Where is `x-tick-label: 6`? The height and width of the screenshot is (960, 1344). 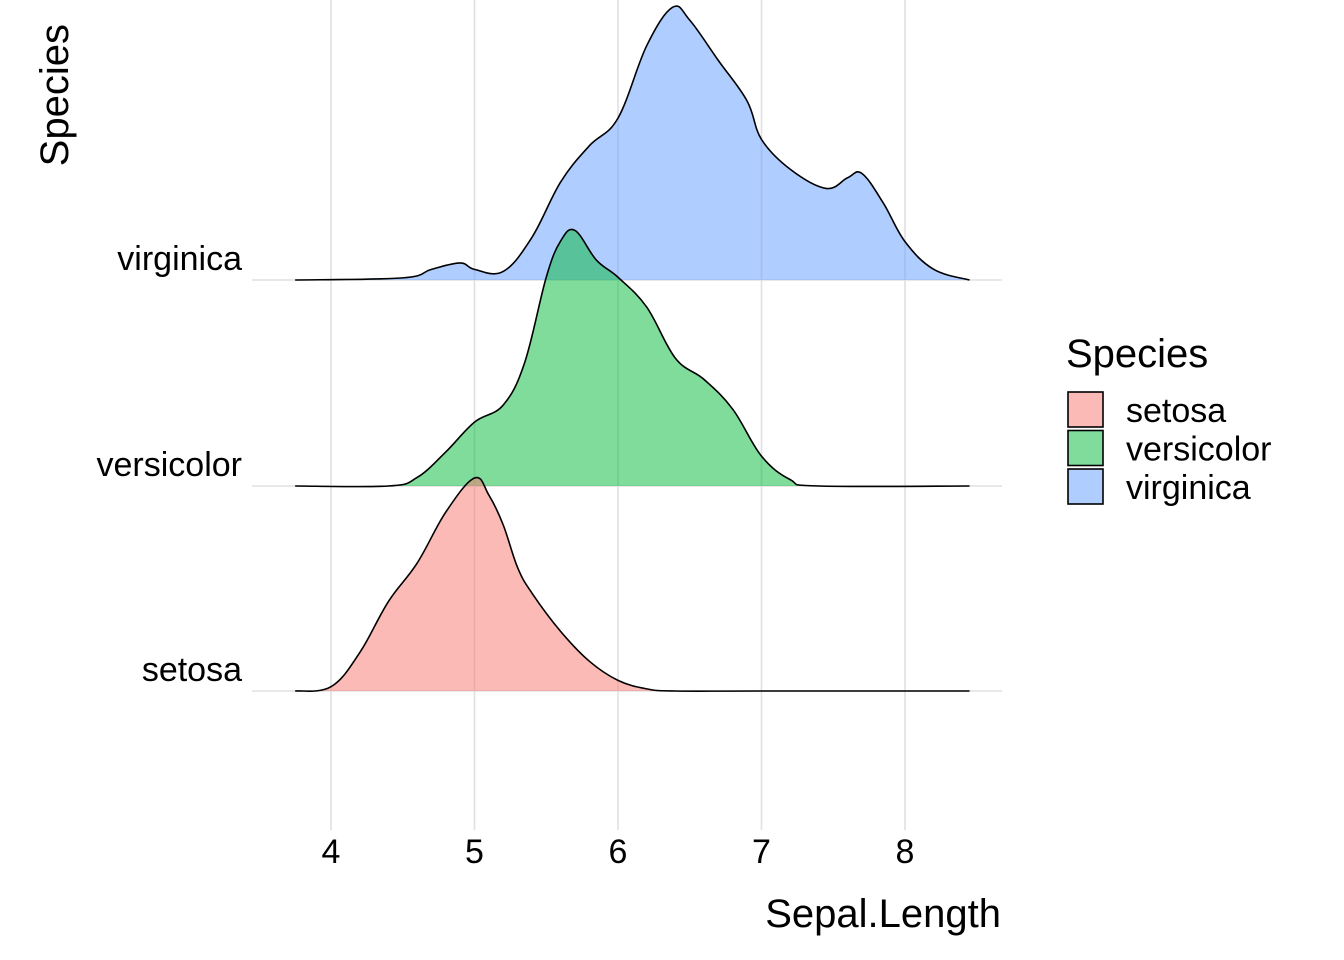 x-tick-label: 6 is located at coordinates (618, 852).